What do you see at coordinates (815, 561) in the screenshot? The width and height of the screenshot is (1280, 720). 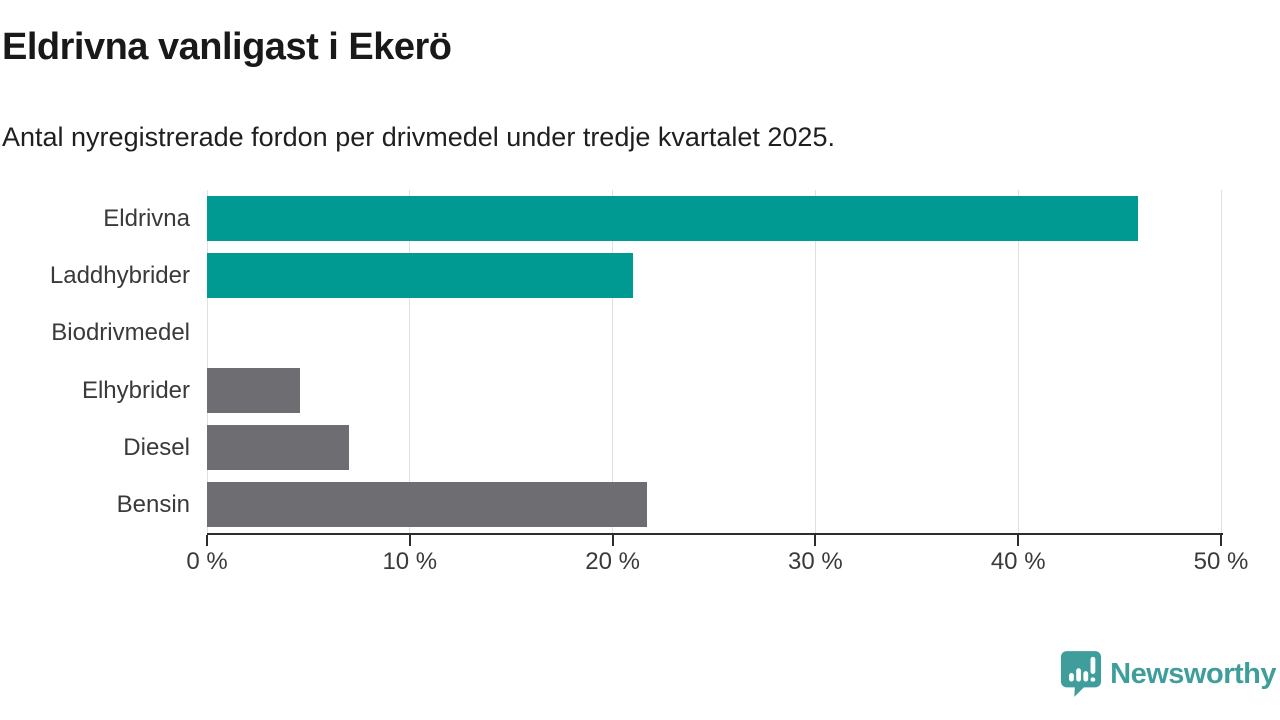 I see `axis-tick-label: 30 %` at bounding box center [815, 561].